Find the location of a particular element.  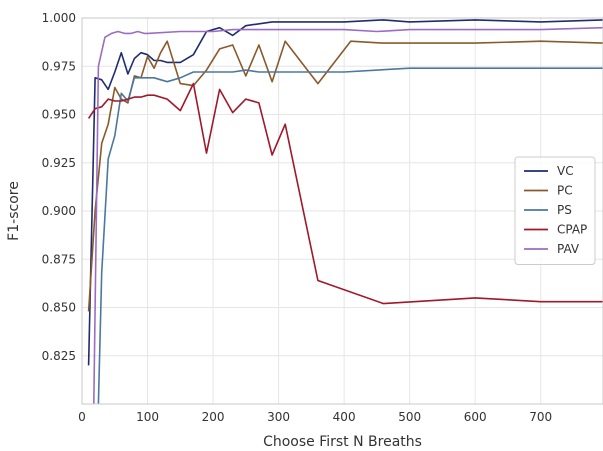

legend-label-pc: PC is located at coordinates (565, 191).